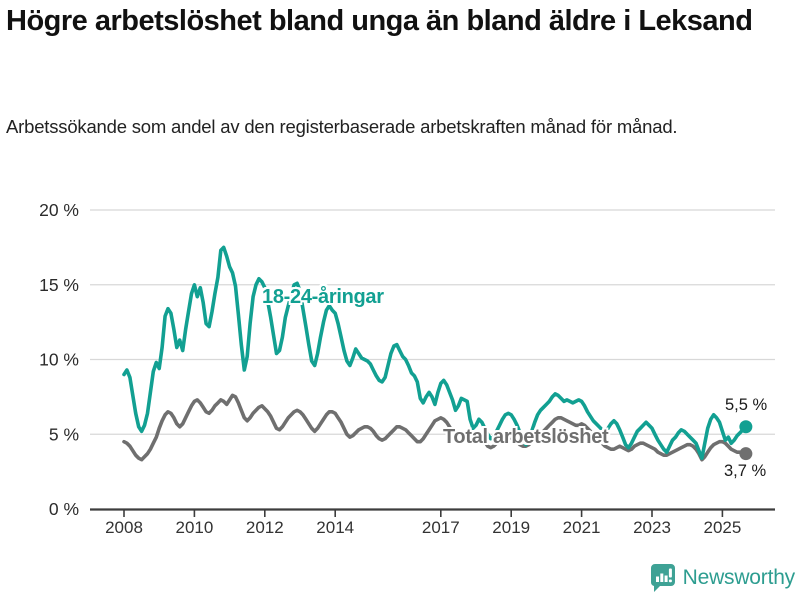 The height and width of the screenshot is (600, 800). I want to click on series-label-total: Total arbetslöshet, so click(526, 437).